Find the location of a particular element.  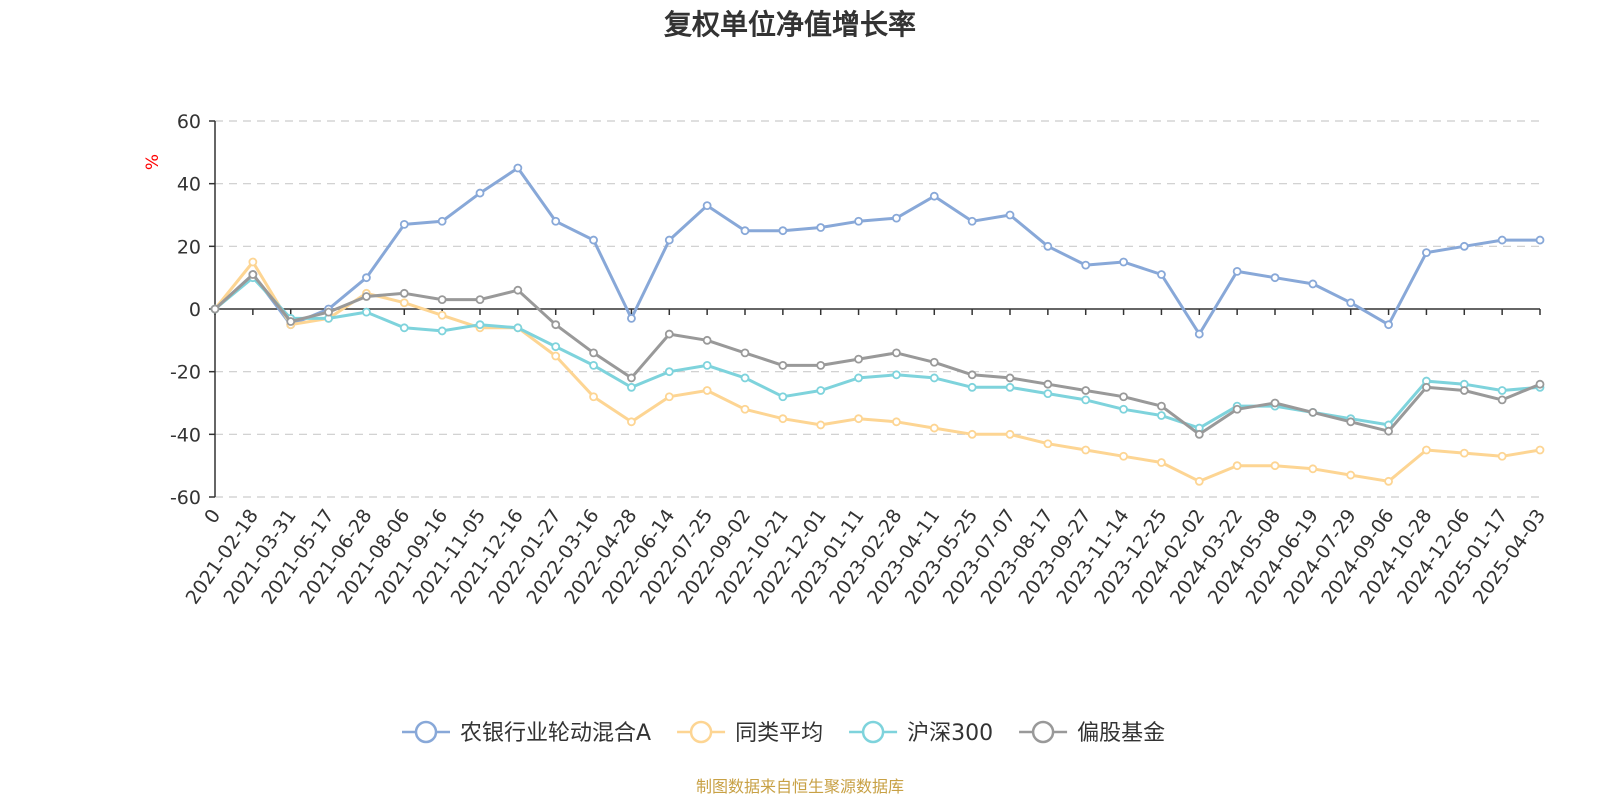

legend-item: 偏股基金 is located at coordinates (1092, 733).